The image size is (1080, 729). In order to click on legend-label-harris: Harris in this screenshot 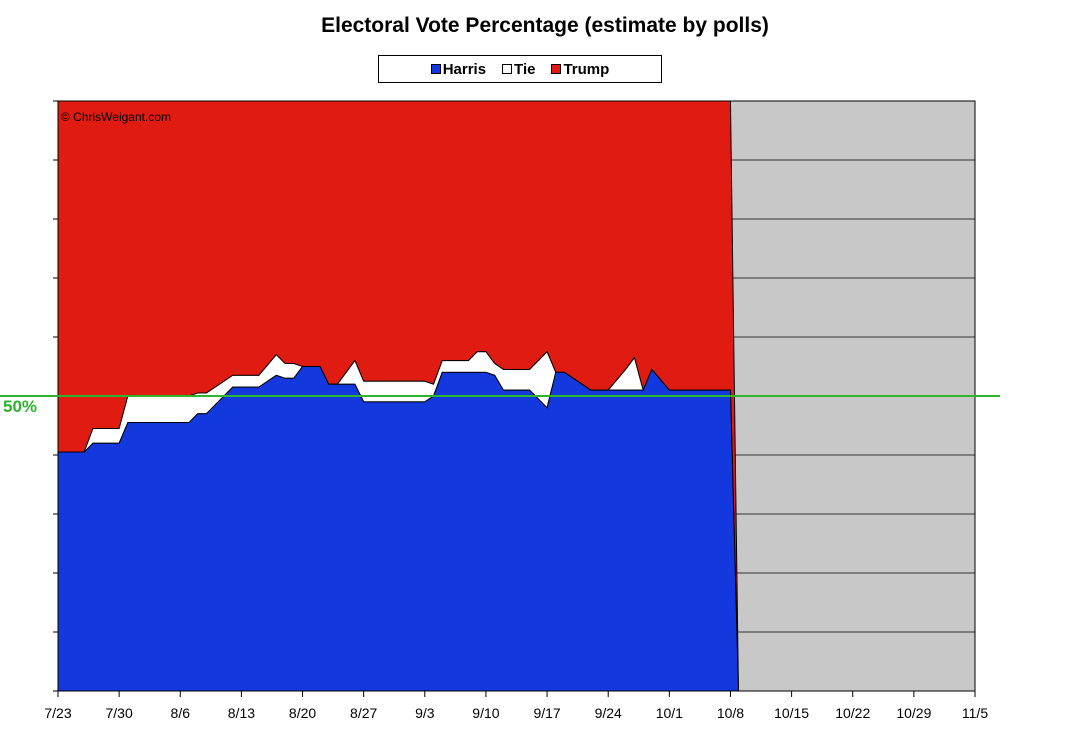, I will do `click(464, 69)`.